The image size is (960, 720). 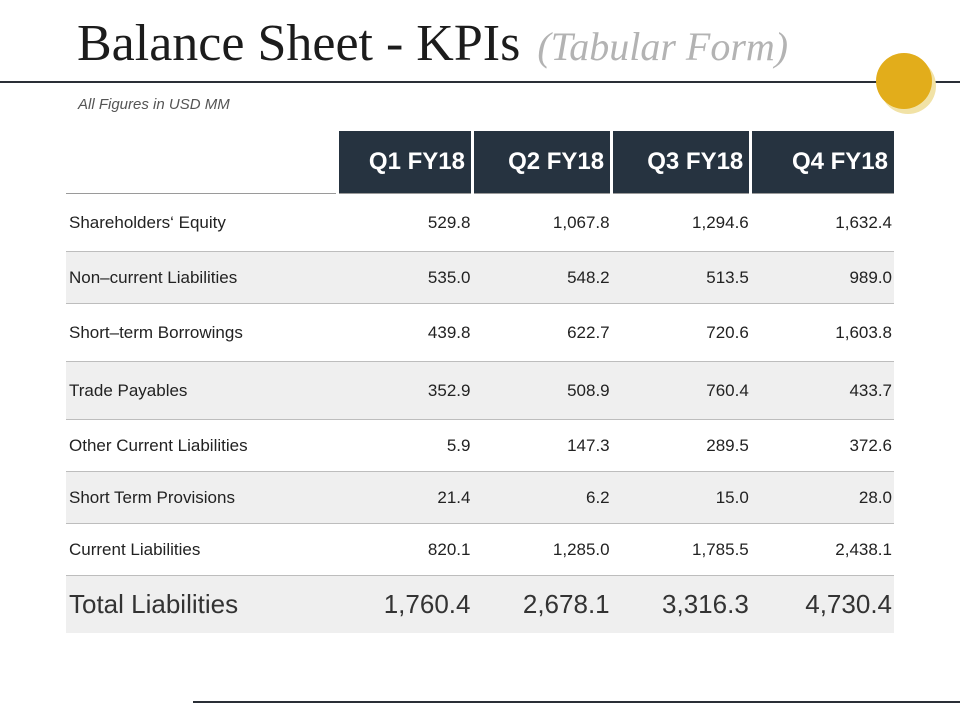 I want to click on cell-q4: 1,603.8, so click(x=822, y=332).